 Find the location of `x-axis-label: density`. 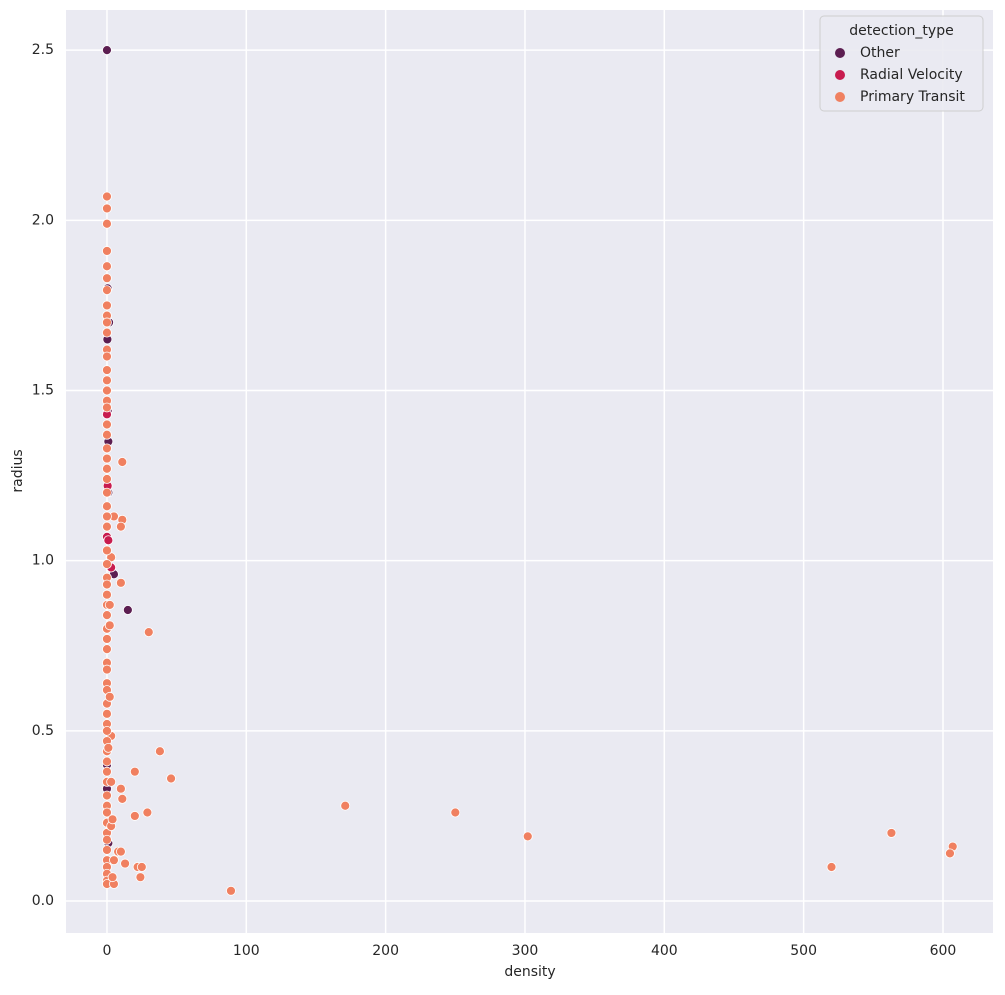

x-axis-label: density is located at coordinates (529, 972).